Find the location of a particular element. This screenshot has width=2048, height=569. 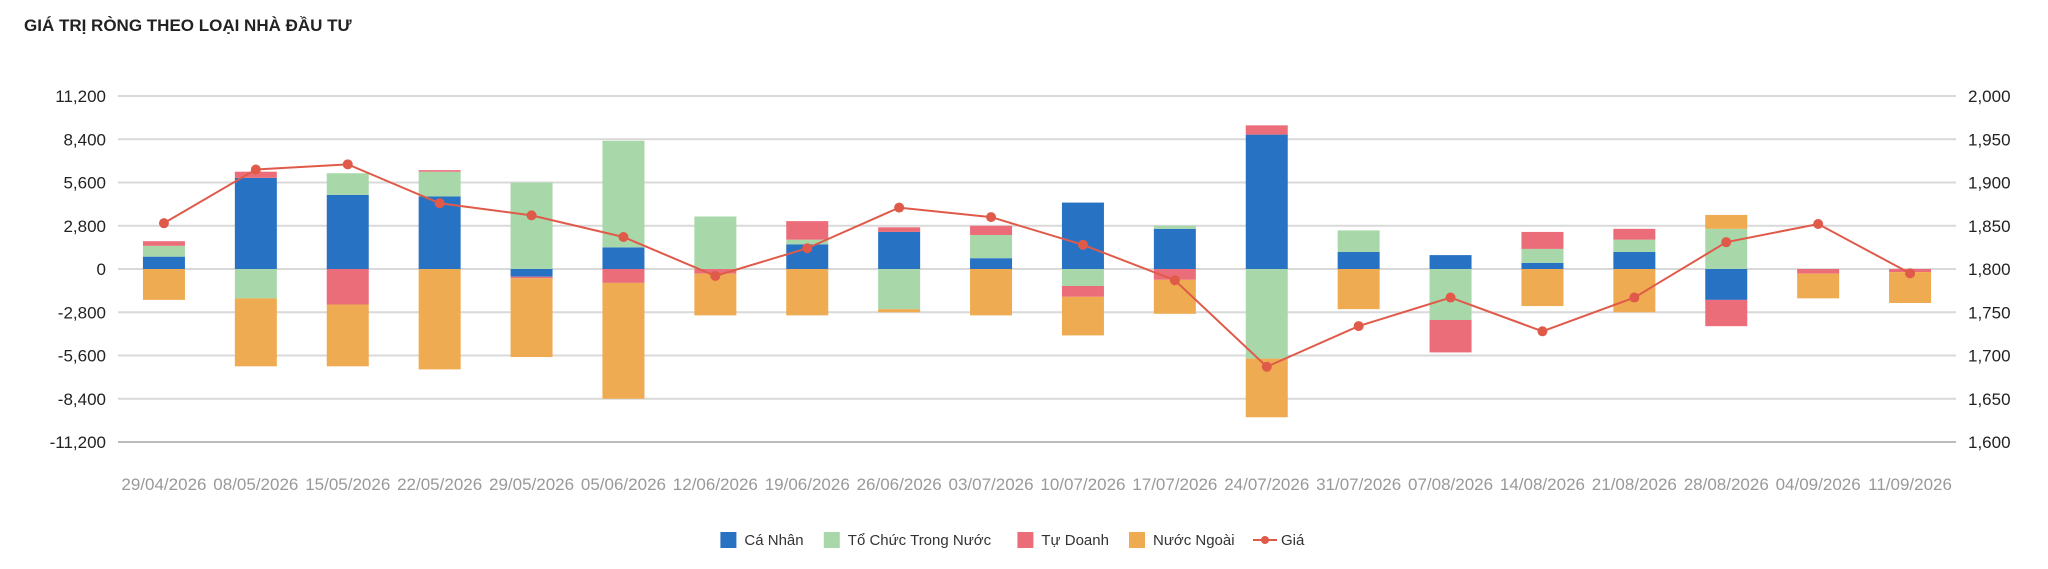

x-tick-label: 31/07/2026 is located at coordinates (1358, 484).